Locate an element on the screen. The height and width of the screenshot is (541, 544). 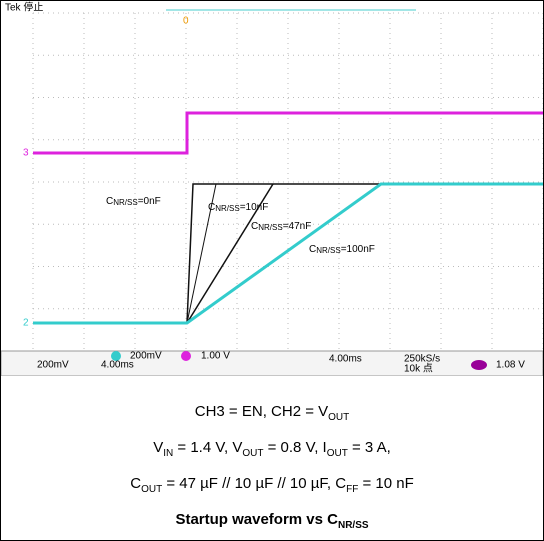
caption: CH3 = EN, CH2 = VOUT is located at coordinates (272, 413).